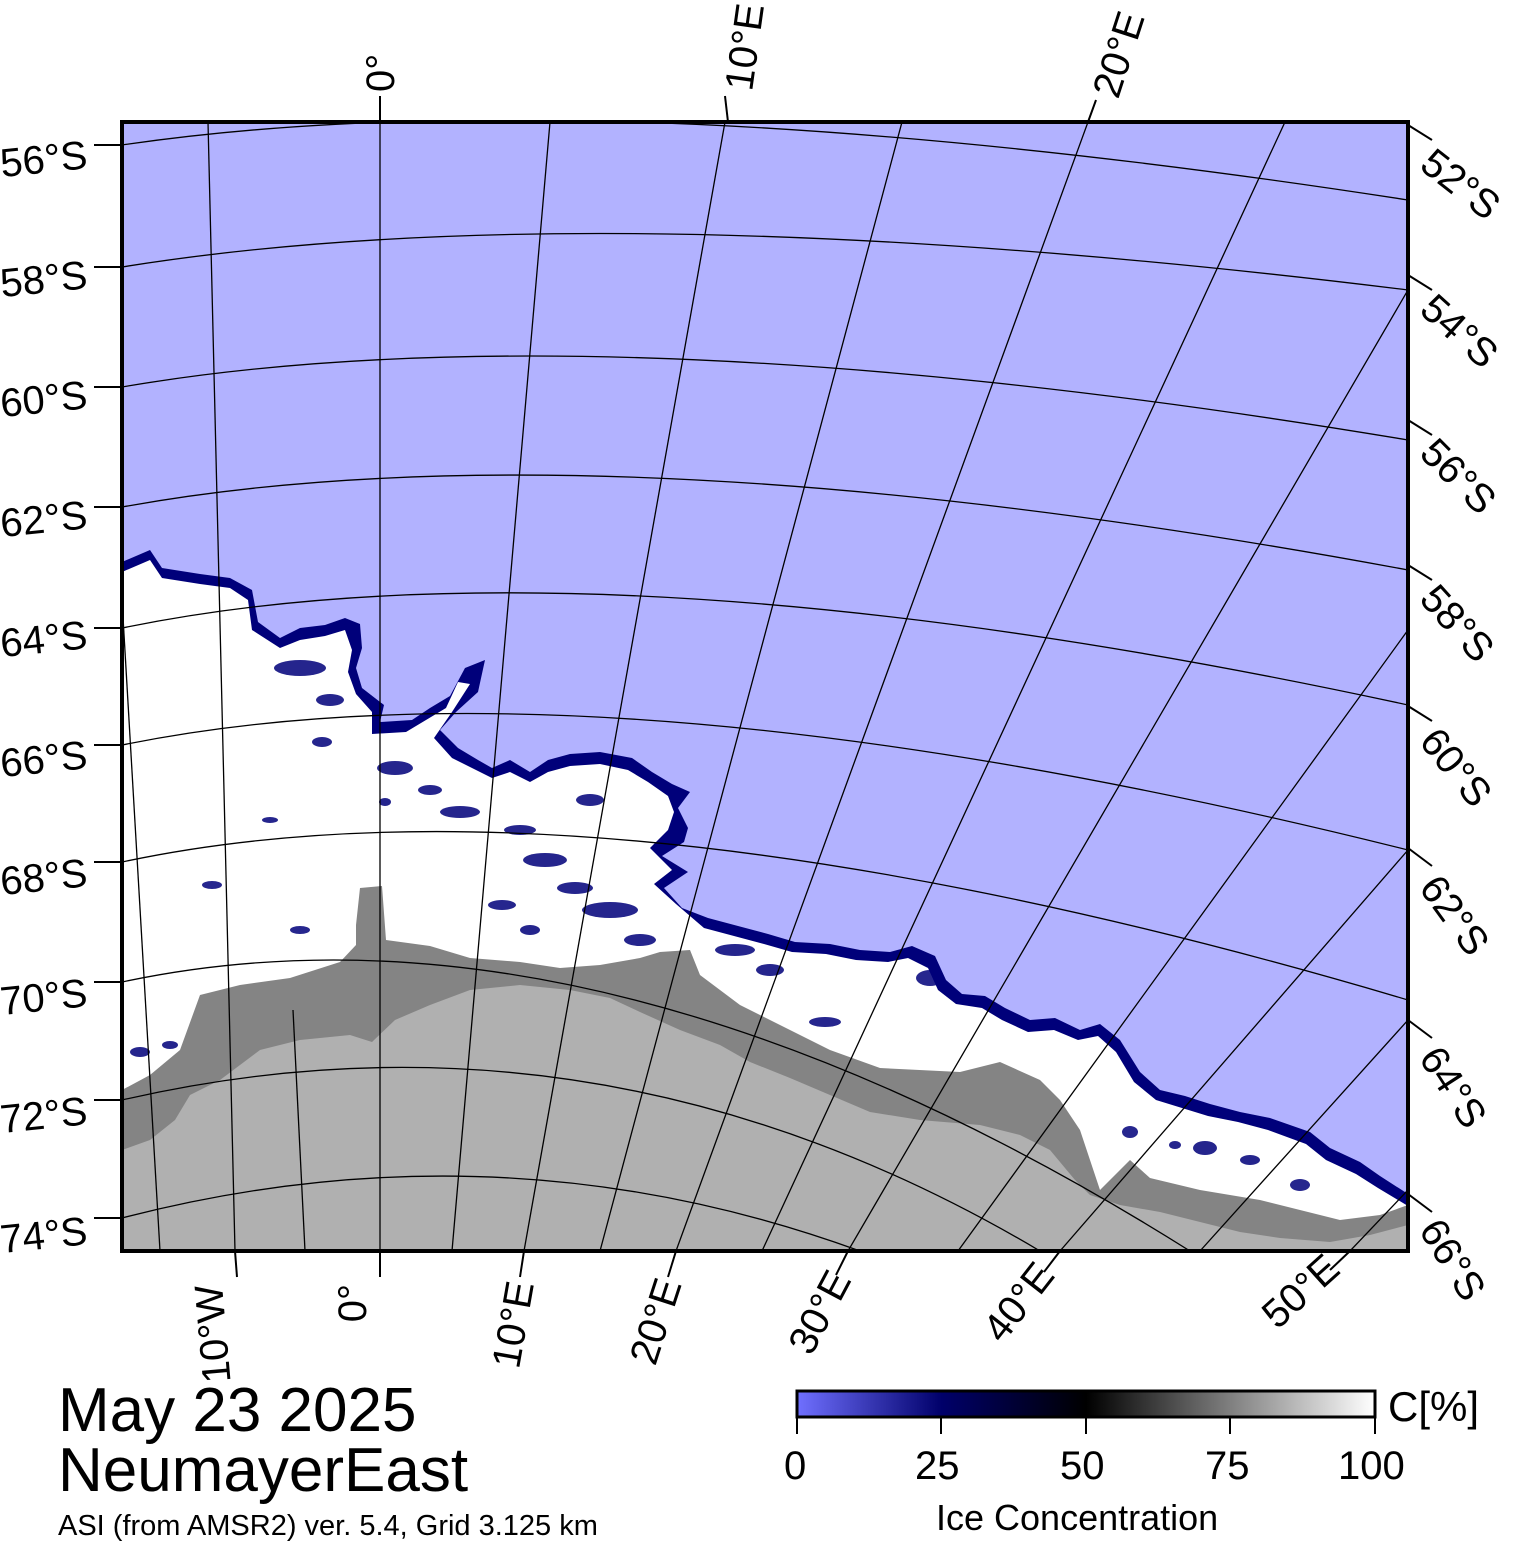 Image resolution: width=1518 pixels, height=1544 pixels. I want to click on colorbar-unit: C[%], so click(1434, 1406).